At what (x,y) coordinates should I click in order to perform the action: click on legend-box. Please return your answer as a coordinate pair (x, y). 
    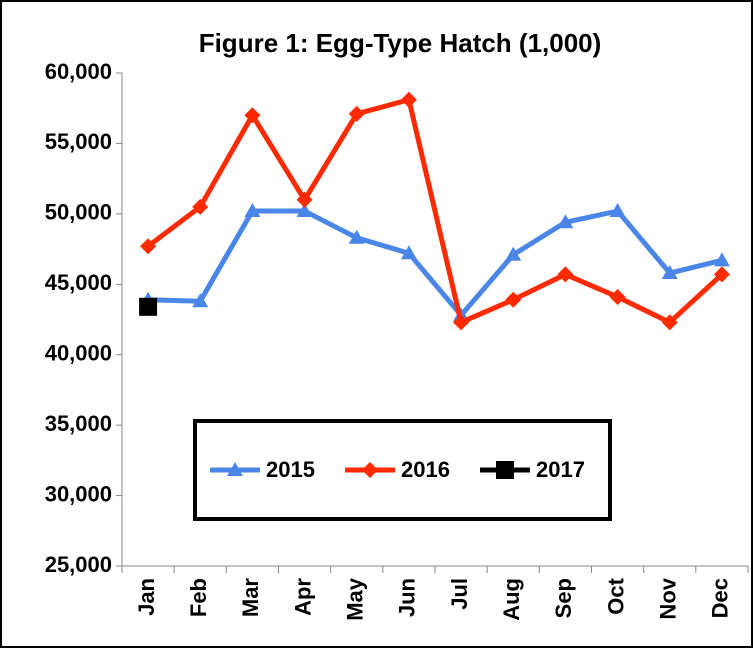
    Looking at the image, I should click on (402, 470).